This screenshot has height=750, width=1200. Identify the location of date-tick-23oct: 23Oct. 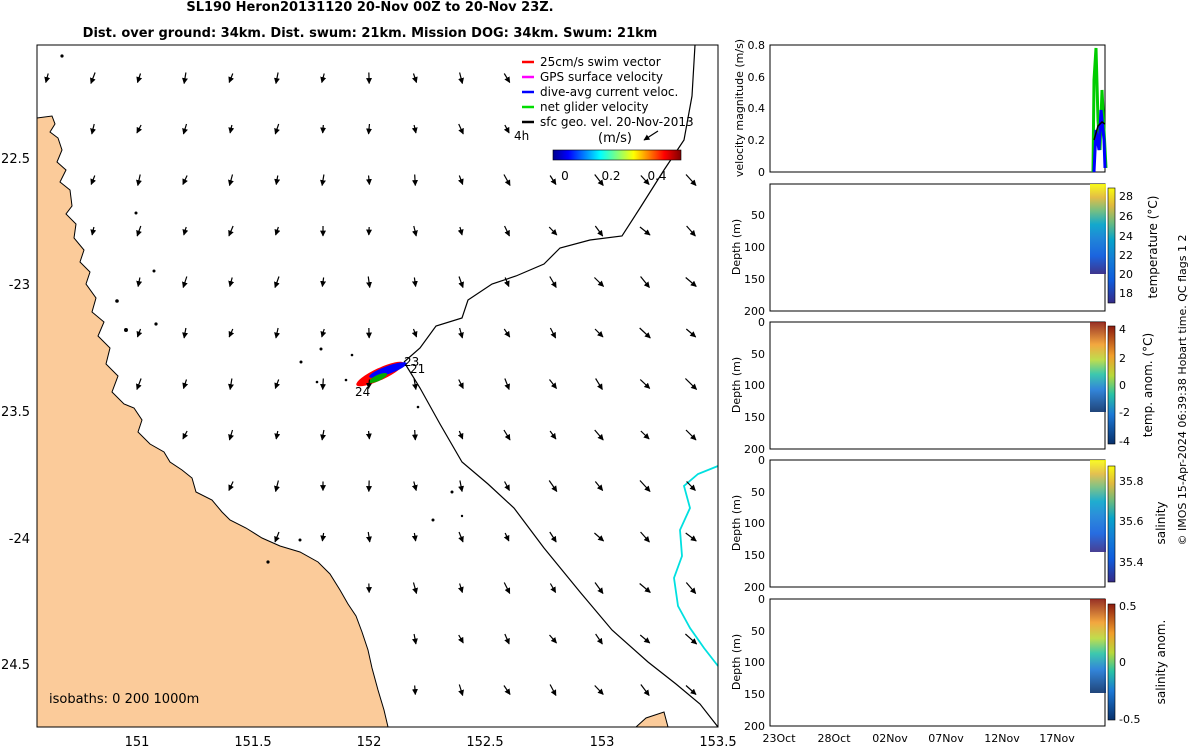
(779, 738).